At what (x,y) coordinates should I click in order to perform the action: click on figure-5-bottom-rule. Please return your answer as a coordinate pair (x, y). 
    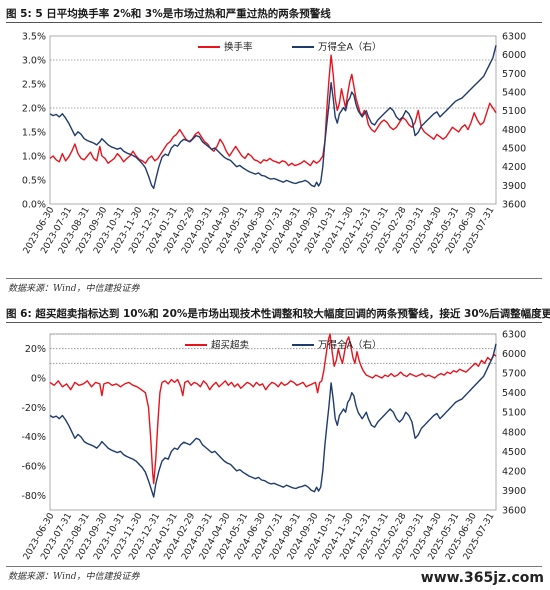
    Looking at the image, I should click on (274, 278).